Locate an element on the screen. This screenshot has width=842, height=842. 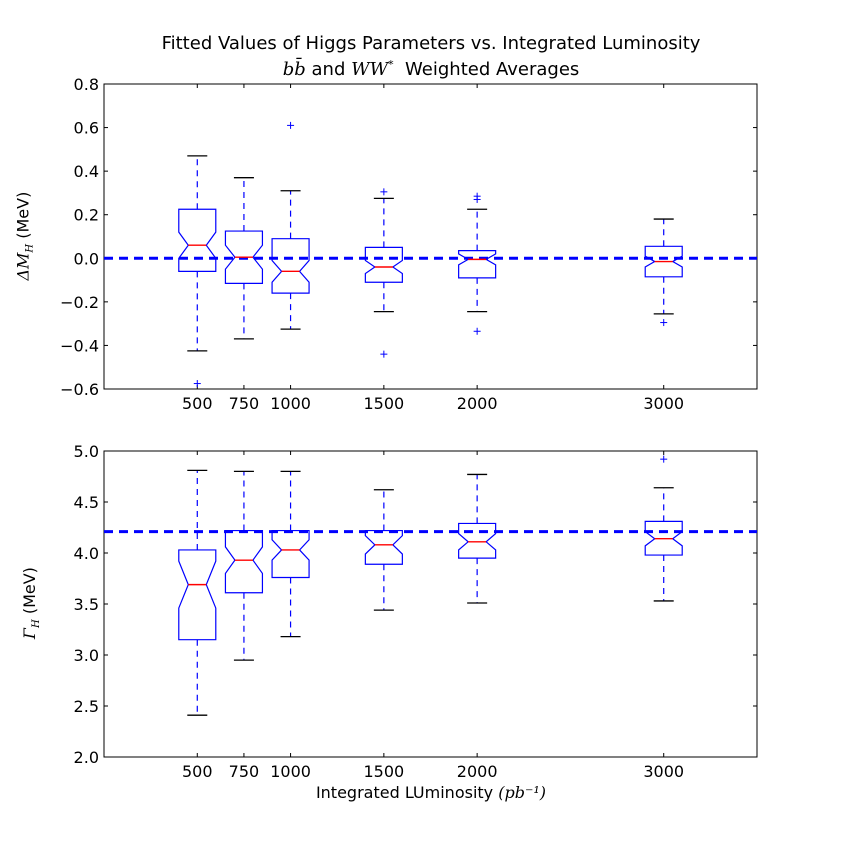
ylabel-symbol: Γ is located at coordinates (29, 633).